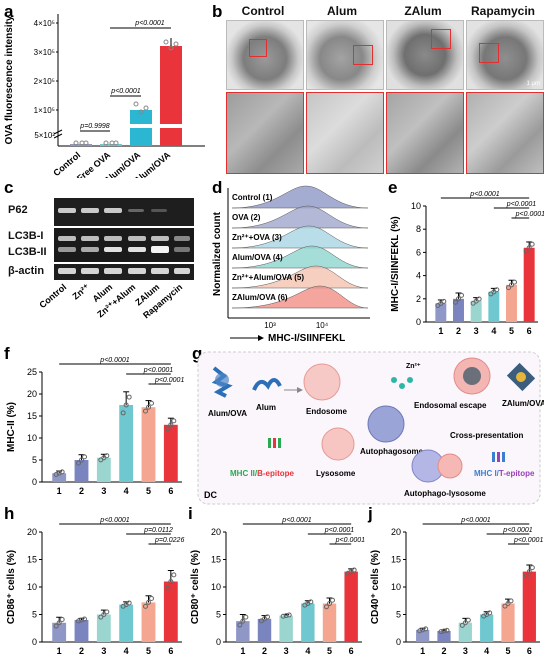 This screenshot has width=546, height=663. What do you see at coordinates (195, 587) in the screenshot?
I see `y-axis-label: CD80⁺ cells (%)` at bounding box center [195, 587].